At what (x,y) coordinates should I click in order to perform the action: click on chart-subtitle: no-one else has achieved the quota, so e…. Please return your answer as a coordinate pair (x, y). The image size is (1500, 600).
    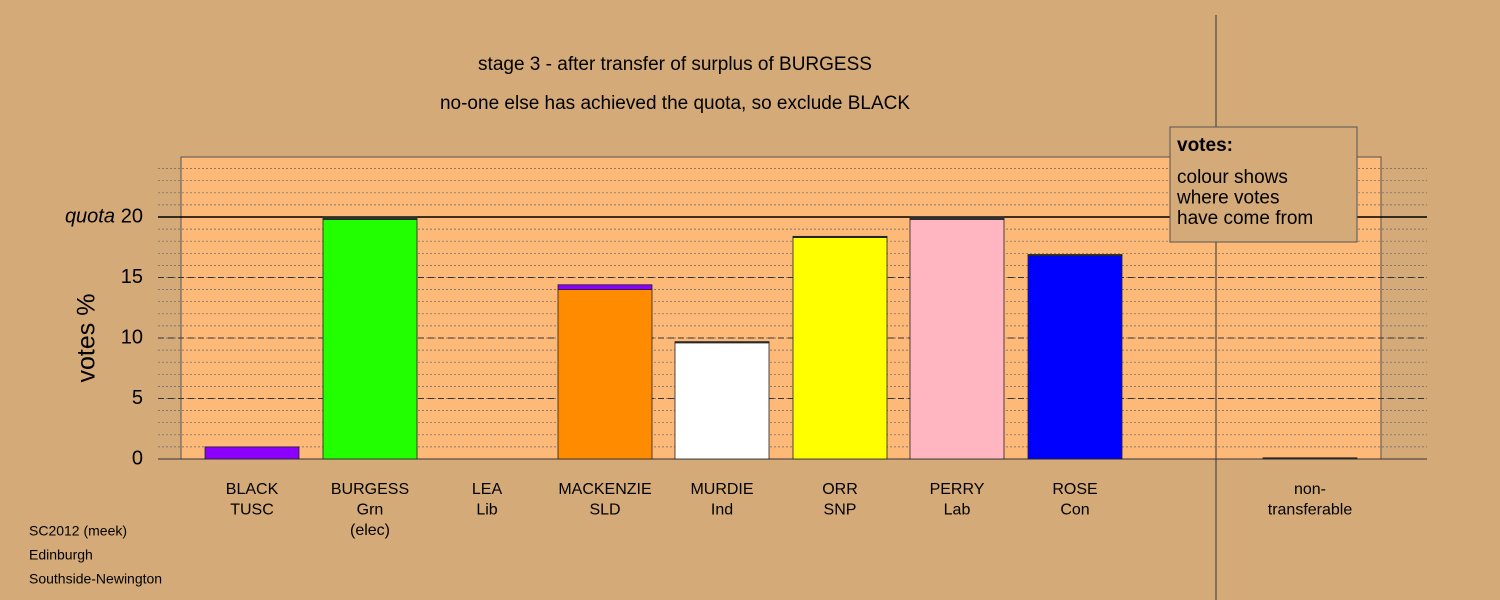
    Looking at the image, I should click on (675, 103).